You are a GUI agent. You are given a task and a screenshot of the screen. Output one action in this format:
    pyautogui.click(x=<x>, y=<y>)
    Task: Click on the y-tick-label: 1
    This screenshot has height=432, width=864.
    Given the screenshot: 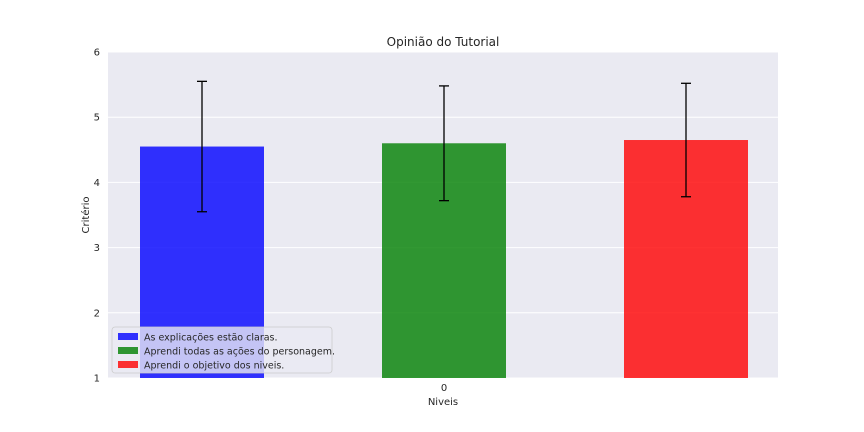 What is the action you would take?
    pyautogui.click(x=97, y=379)
    